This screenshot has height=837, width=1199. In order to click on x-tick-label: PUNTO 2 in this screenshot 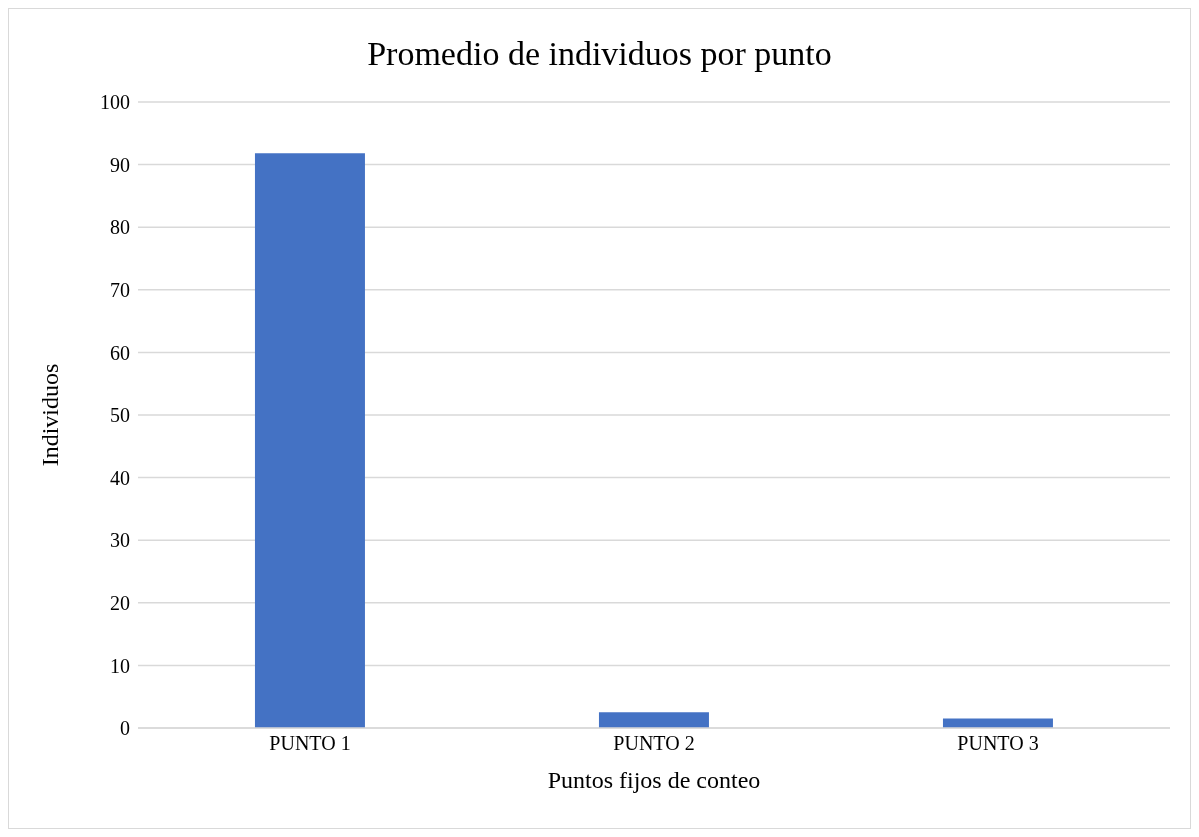, I will do `click(654, 743)`.